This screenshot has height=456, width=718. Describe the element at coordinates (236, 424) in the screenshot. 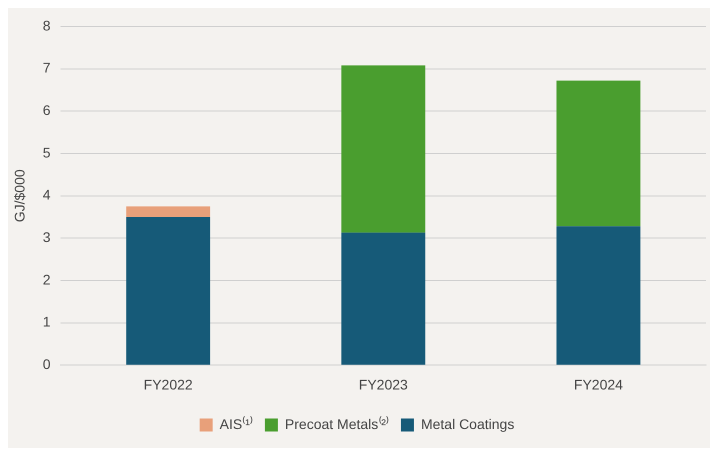

I see `legend-label: AIS⁽¹⁾` at that location.